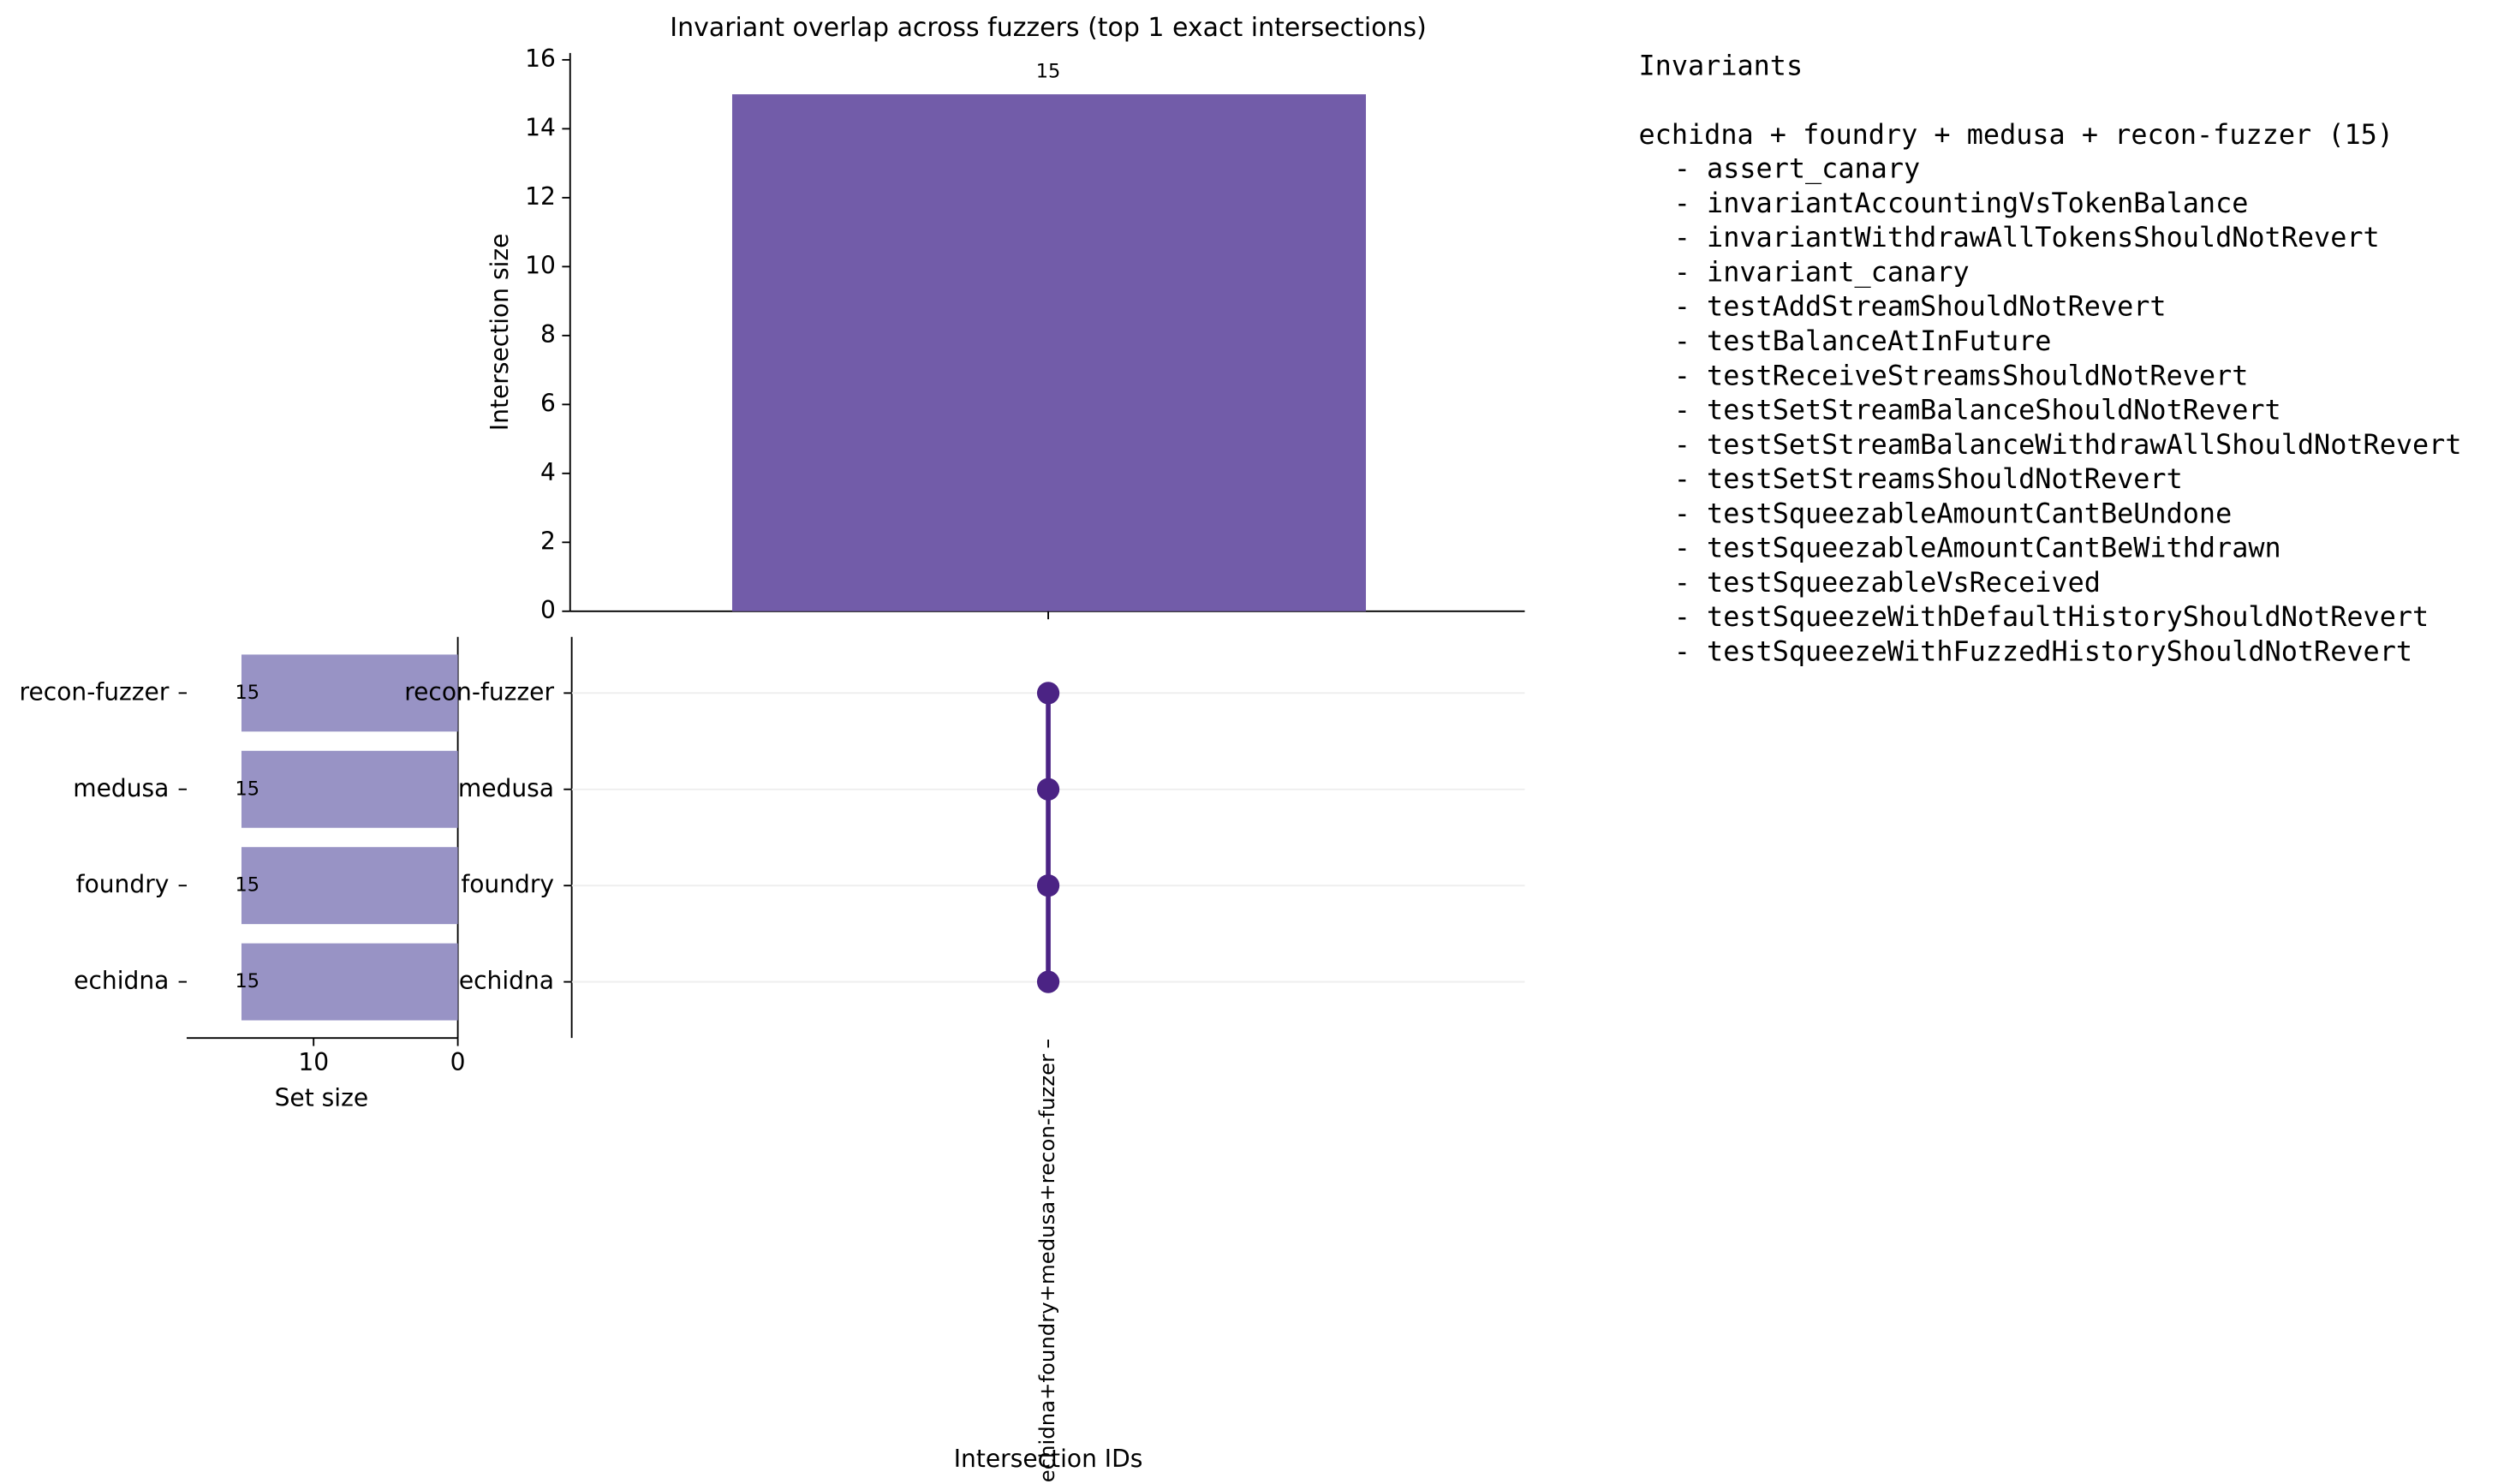 Image resolution: width=2504 pixels, height=1484 pixels. I want to click on x-tick-label: 10, so click(313, 1062).